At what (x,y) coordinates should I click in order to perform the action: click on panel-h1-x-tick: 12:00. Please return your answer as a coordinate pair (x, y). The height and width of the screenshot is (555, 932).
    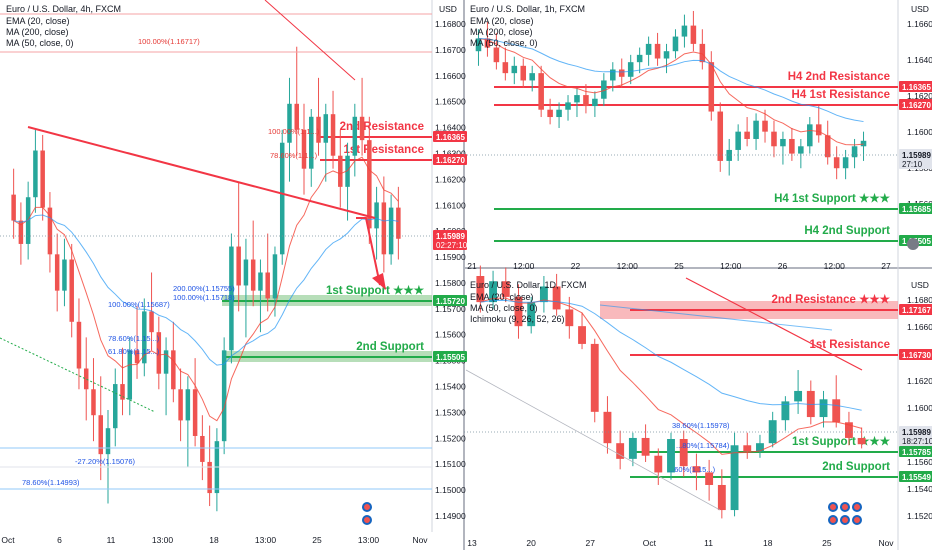
    Looking at the image, I should click on (524, 266).